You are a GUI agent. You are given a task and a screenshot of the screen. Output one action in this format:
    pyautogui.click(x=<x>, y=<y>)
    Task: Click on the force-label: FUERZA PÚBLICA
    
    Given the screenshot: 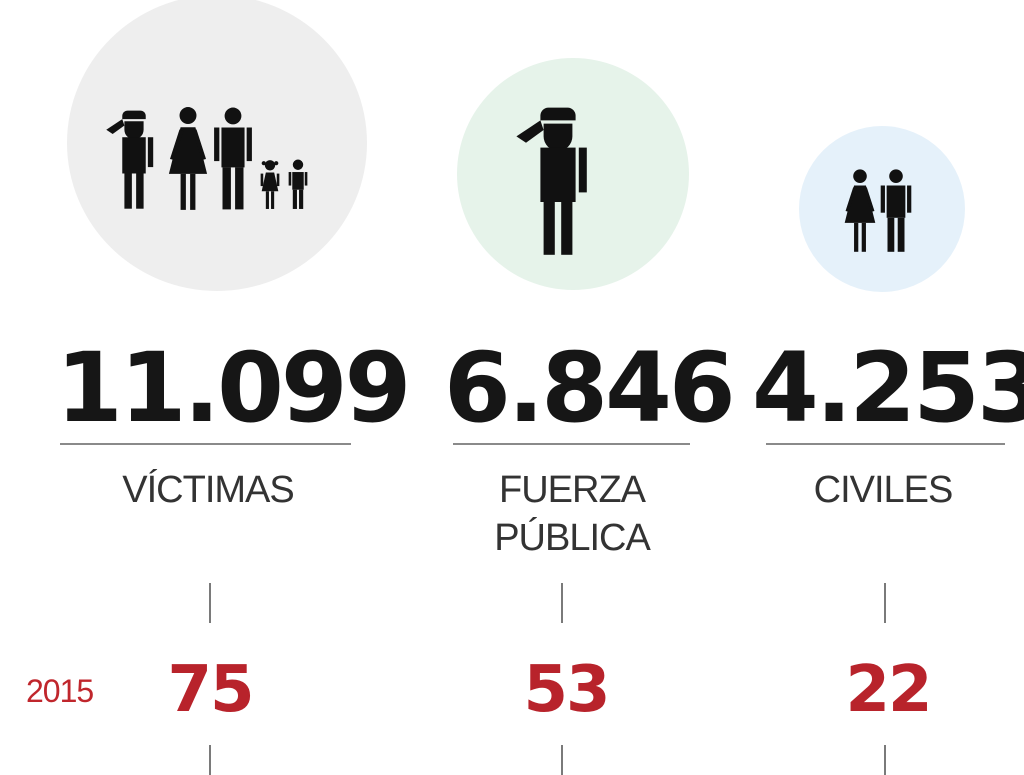 What is the action you would take?
    pyautogui.click(x=572, y=514)
    